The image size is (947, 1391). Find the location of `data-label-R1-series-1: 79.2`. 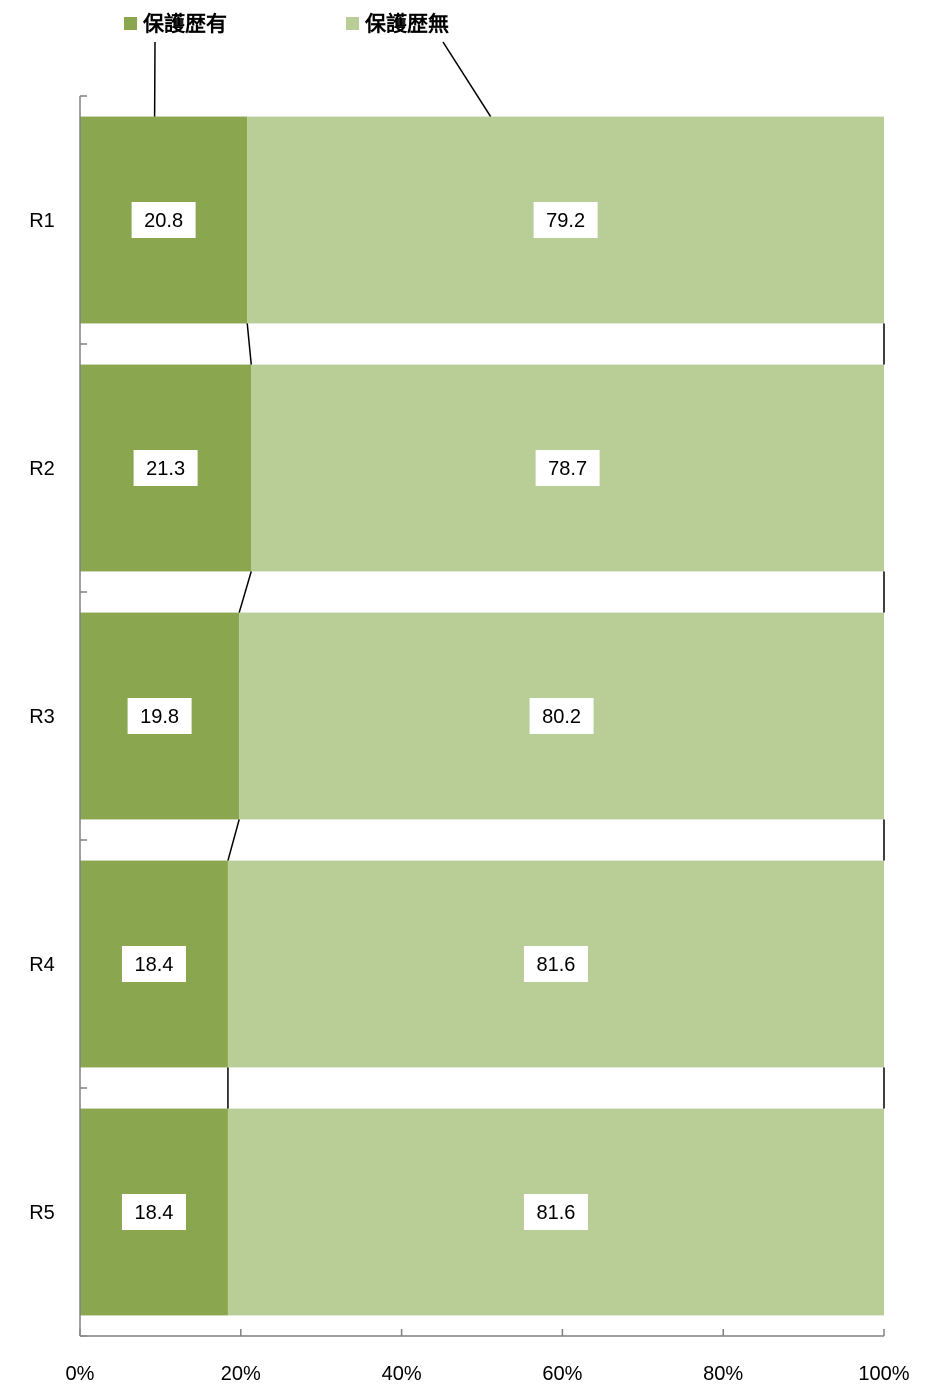

data-label-R1-series-1: 79.2 is located at coordinates (565, 221).